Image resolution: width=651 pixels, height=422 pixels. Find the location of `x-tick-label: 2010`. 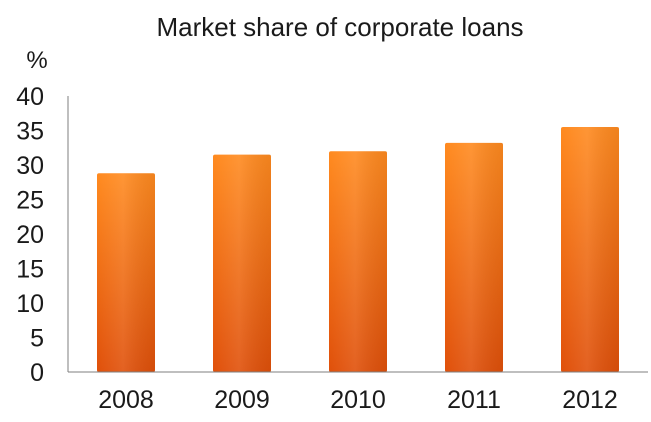

x-tick-label: 2010 is located at coordinates (358, 400).